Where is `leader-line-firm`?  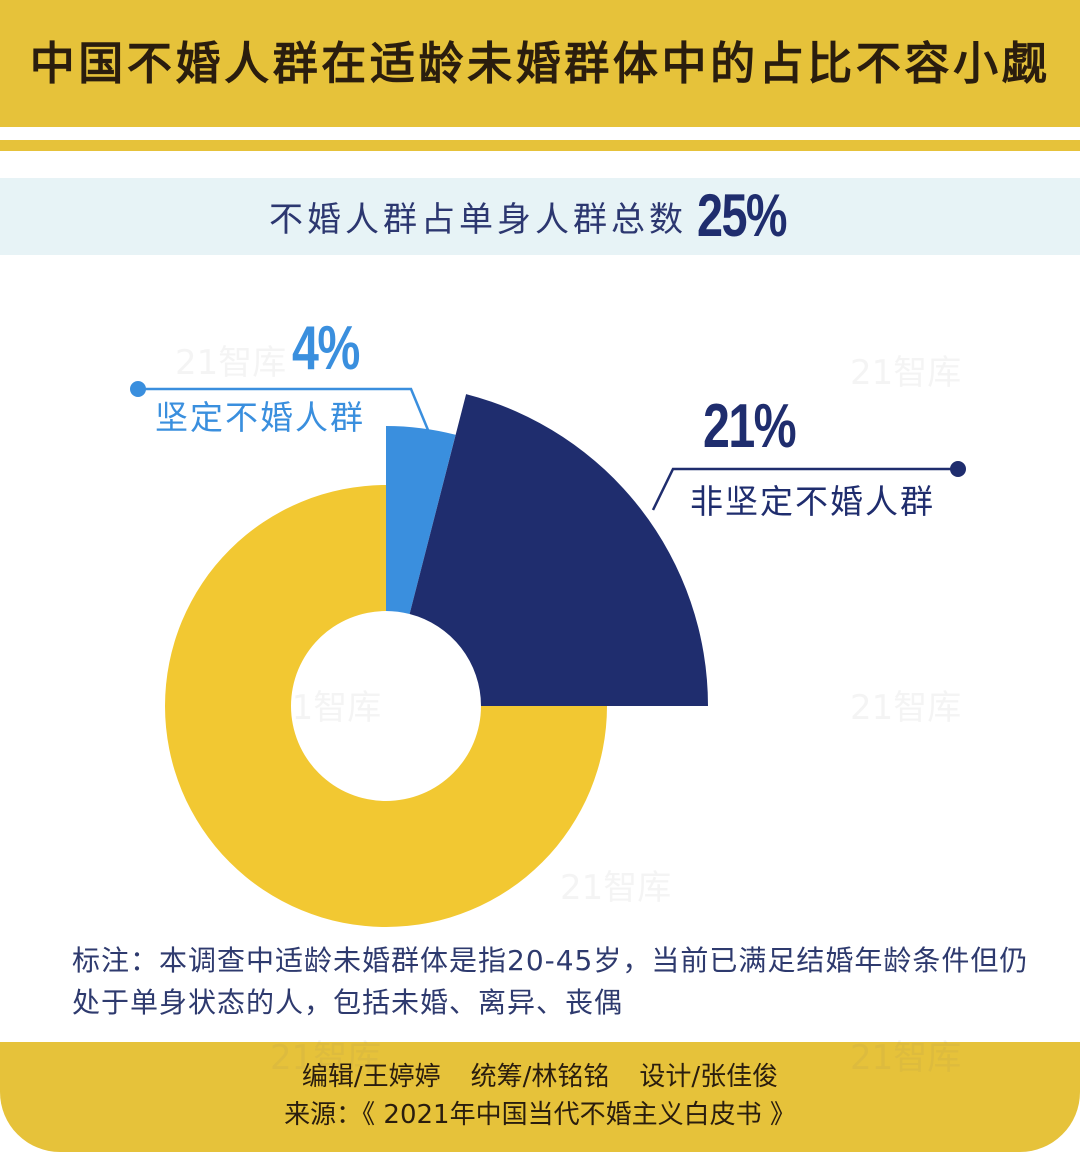 leader-line-firm is located at coordinates (280, 406).